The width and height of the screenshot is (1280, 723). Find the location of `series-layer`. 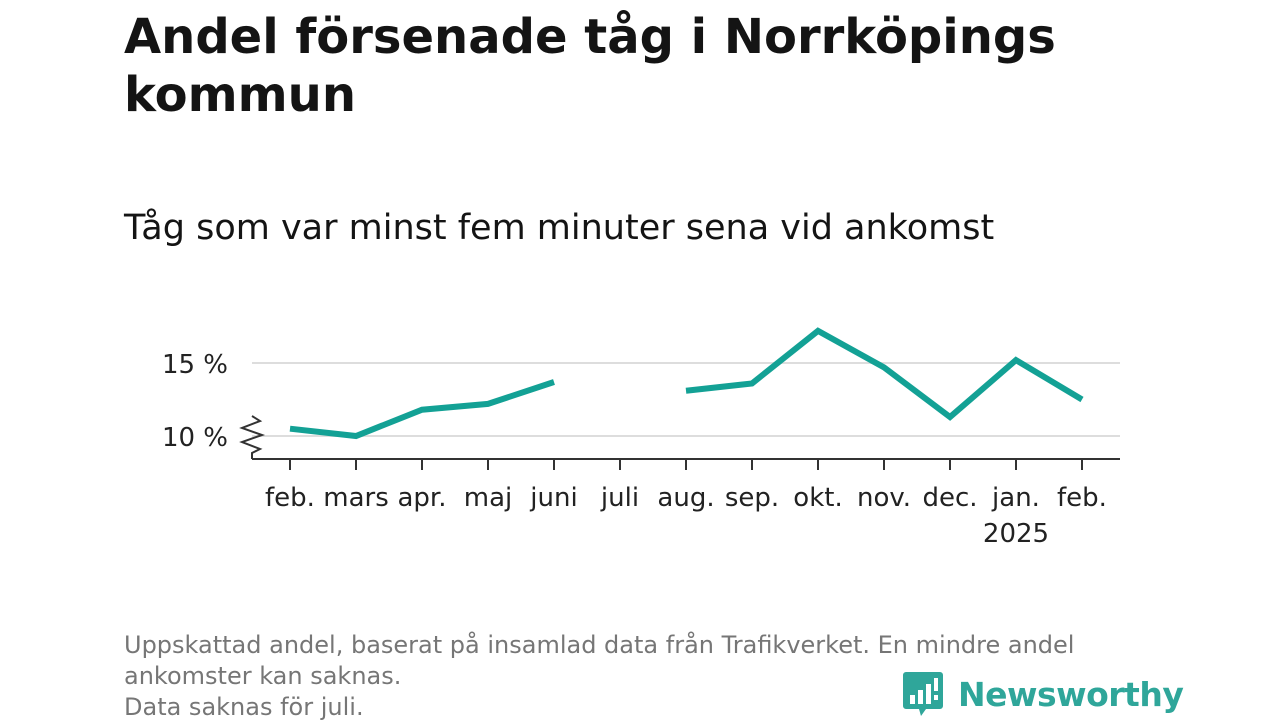

series-layer is located at coordinates (686, 383).